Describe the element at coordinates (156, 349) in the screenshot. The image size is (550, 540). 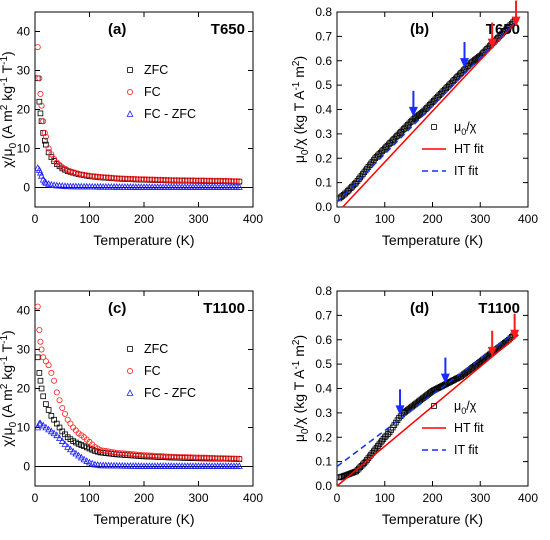
I see `legend-label: ZFC` at that location.